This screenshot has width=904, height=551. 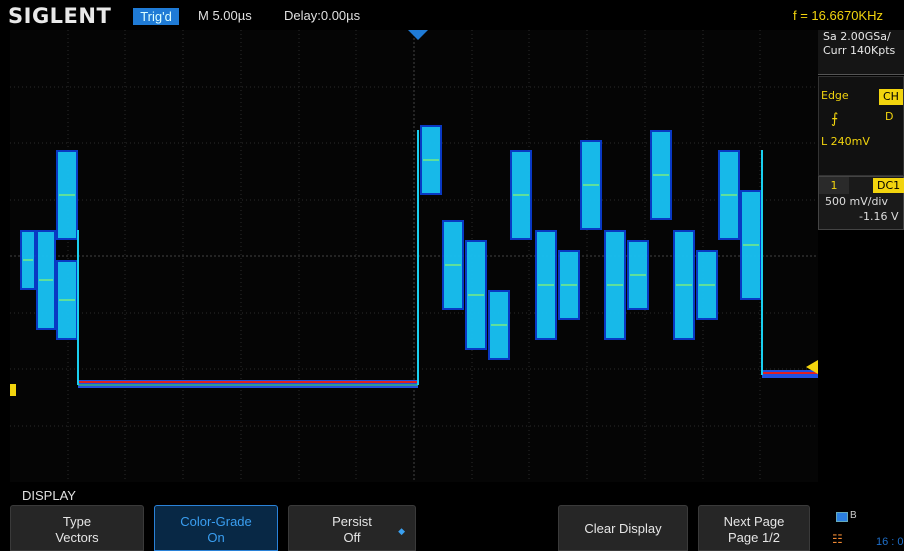 What do you see at coordinates (888, 185) in the screenshot?
I see `channel-coupling: DC1` at bounding box center [888, 185].